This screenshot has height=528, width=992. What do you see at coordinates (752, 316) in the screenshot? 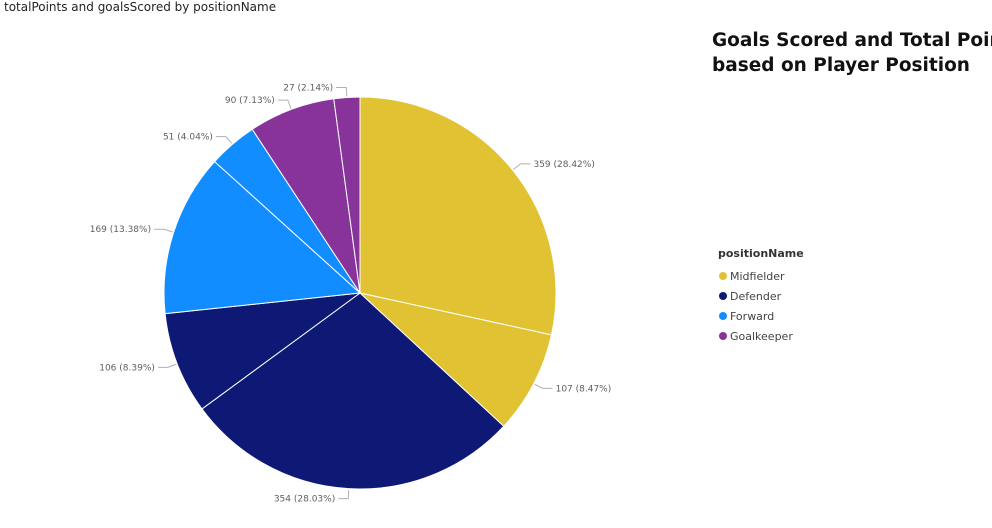
I see `legend-label: Forward` at bounding box center [752, 316].